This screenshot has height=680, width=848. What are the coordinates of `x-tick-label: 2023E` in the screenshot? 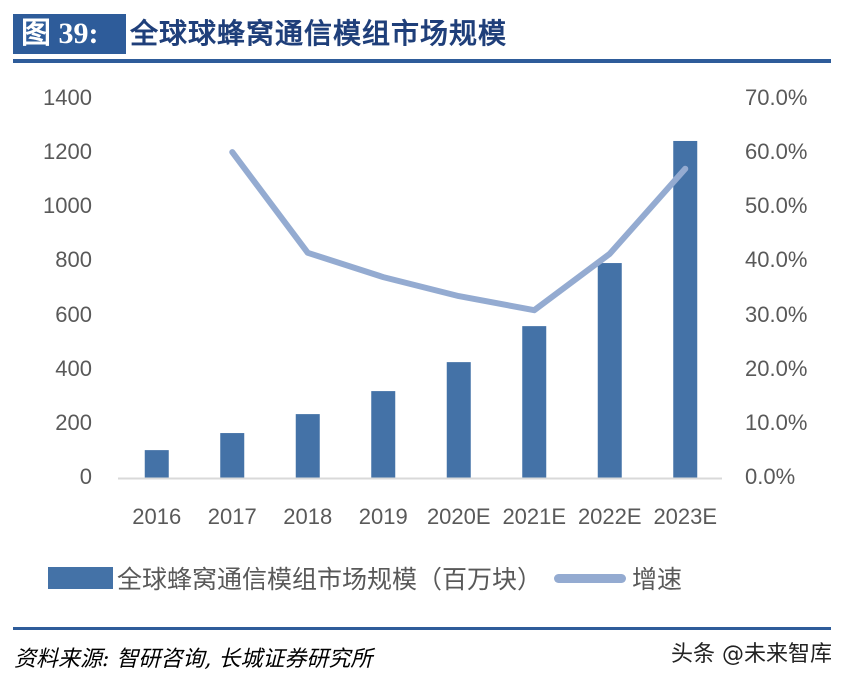 It's located at (685, 516).